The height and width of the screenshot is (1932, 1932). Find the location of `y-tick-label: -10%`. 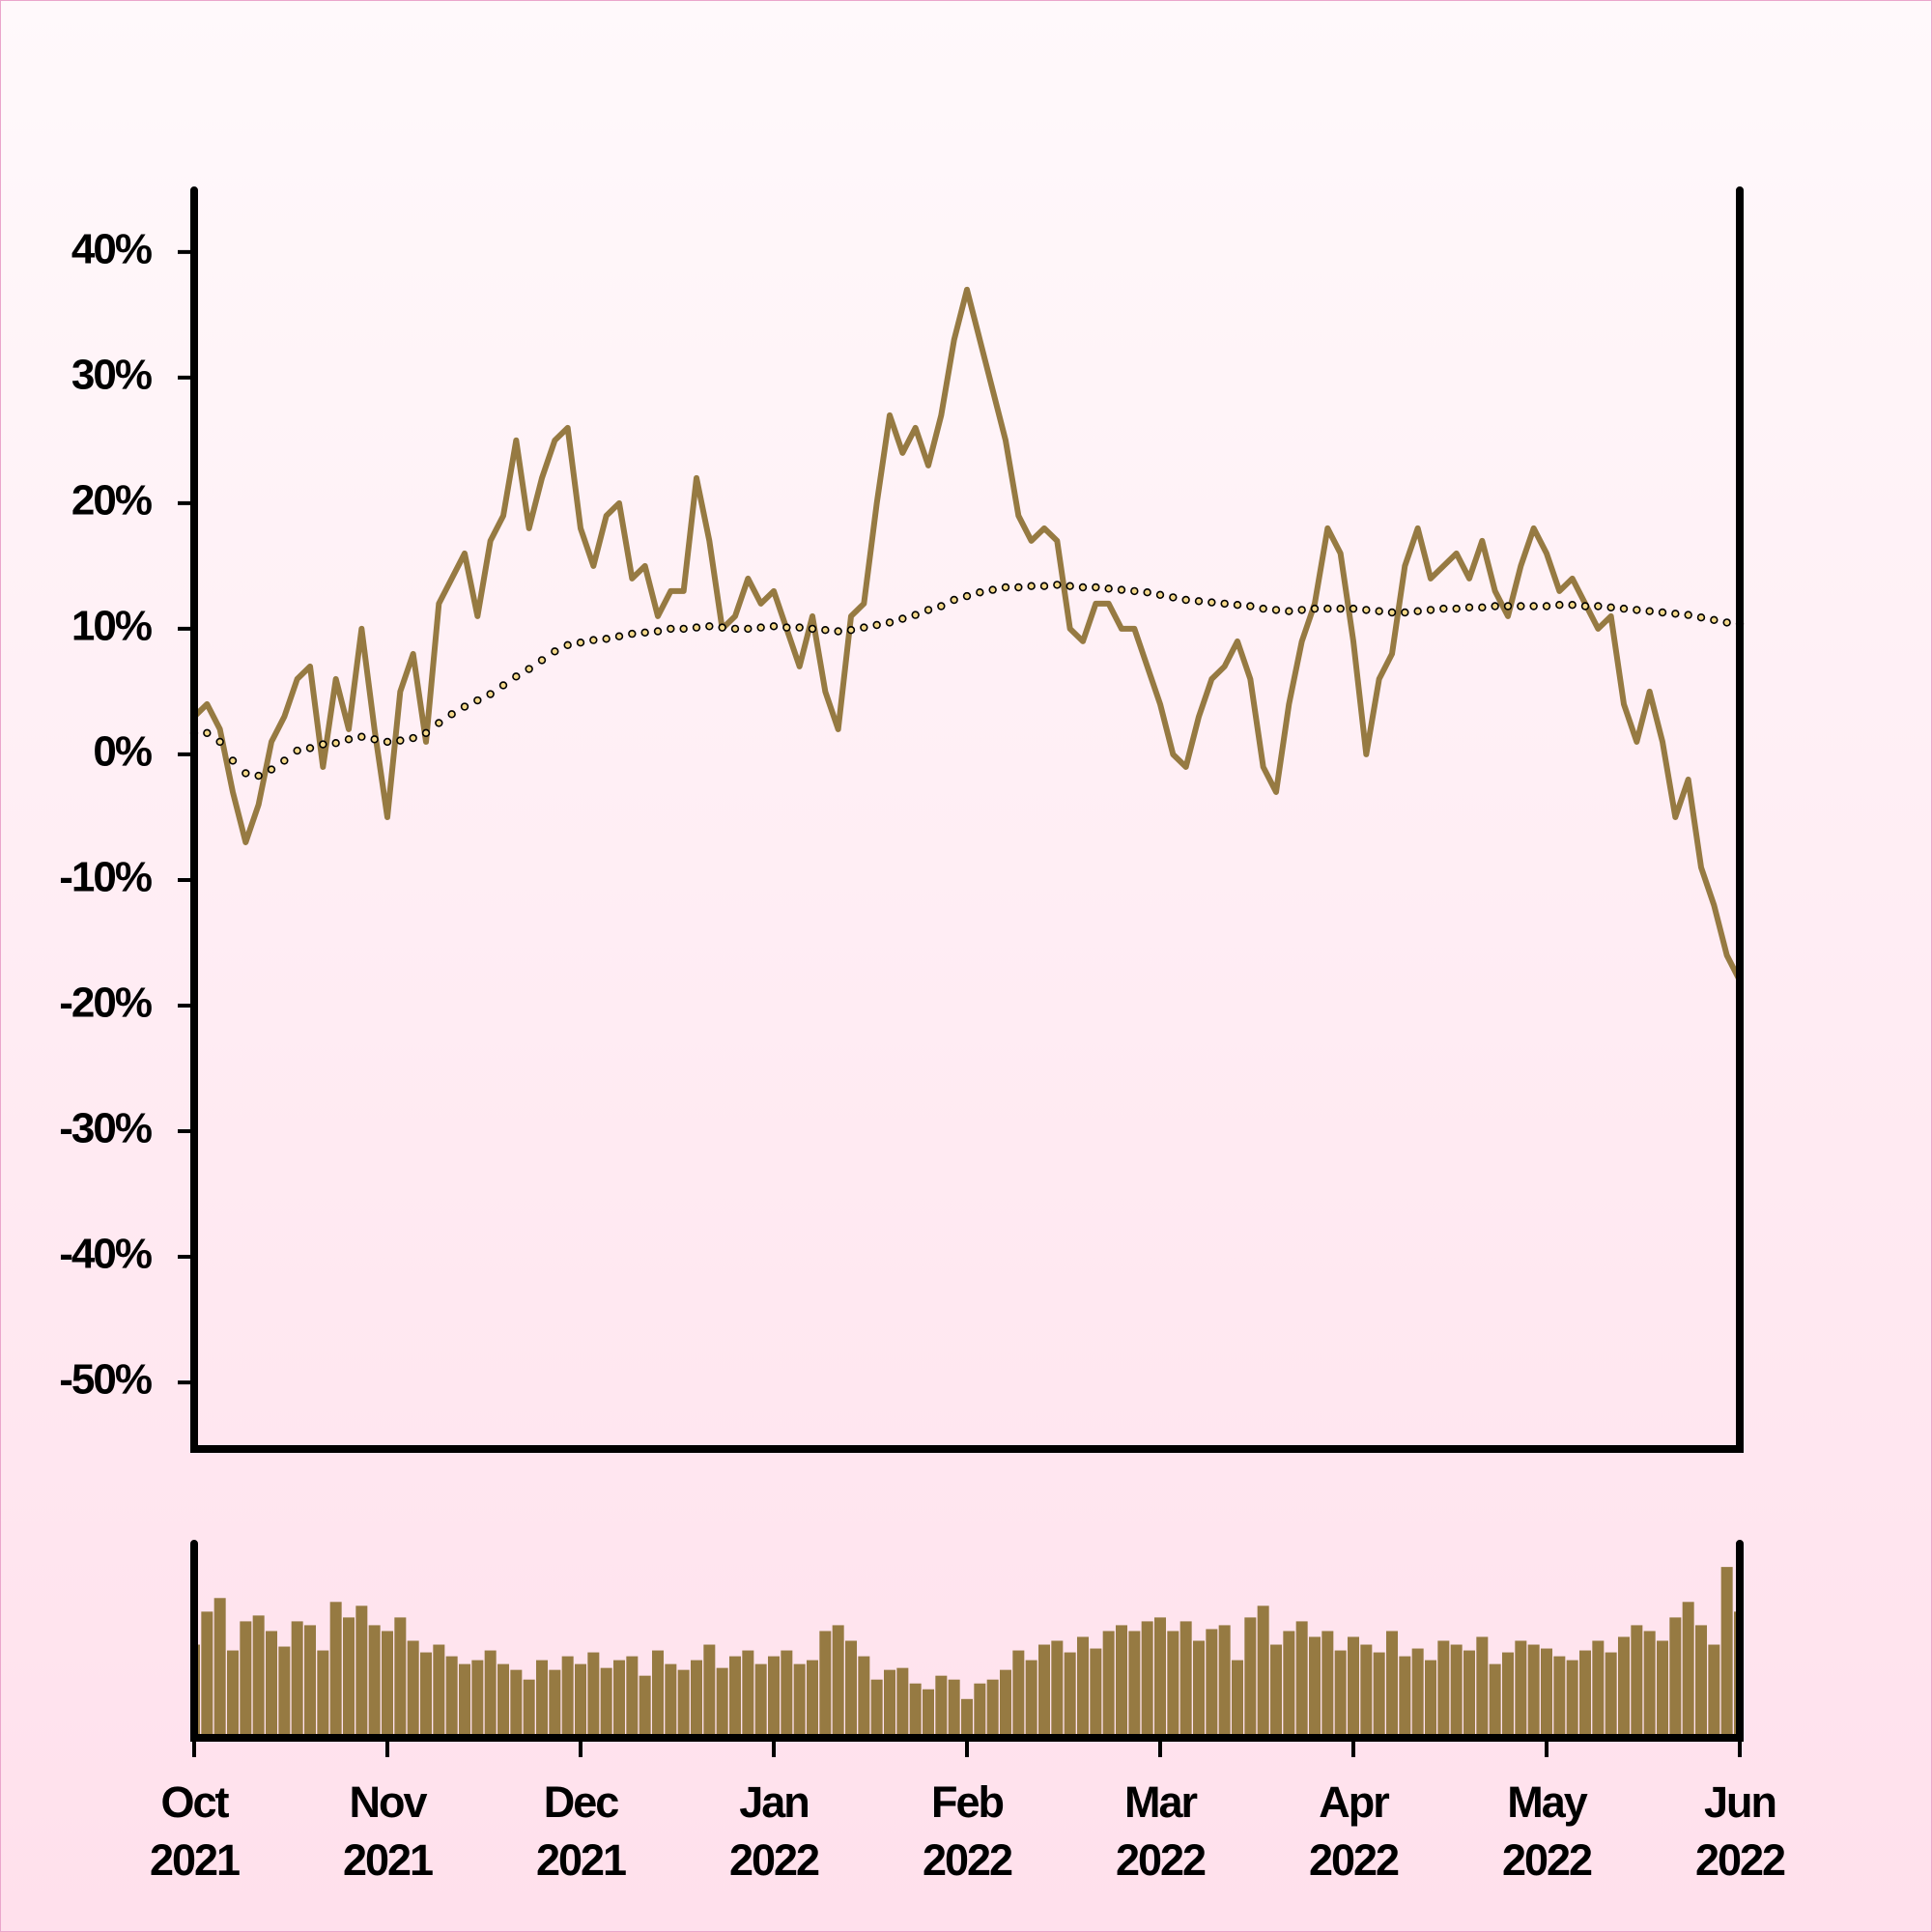

y-tick-label: -10% is located at coordinates (105, 877).